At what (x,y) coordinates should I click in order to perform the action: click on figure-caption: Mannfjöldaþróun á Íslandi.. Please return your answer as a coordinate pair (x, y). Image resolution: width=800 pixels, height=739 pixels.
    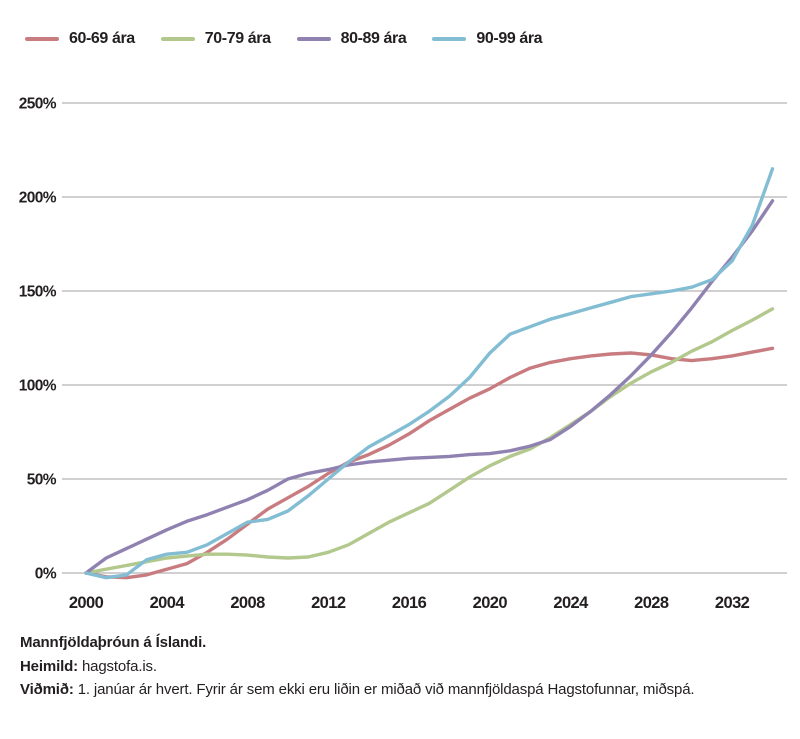
    Looking at the image, I should click on (113, 642).